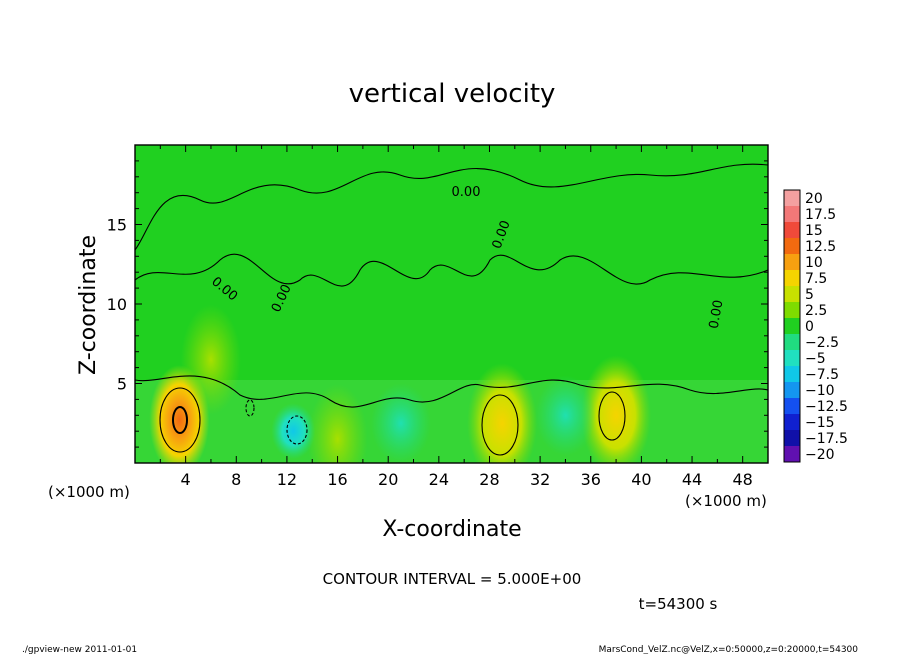 The width and height of the screenshot is (904, 654). What do you see at coordinates (451, 391) in the screenshot?
I see `contour-zero-lower` at bounding box center [451, 391].